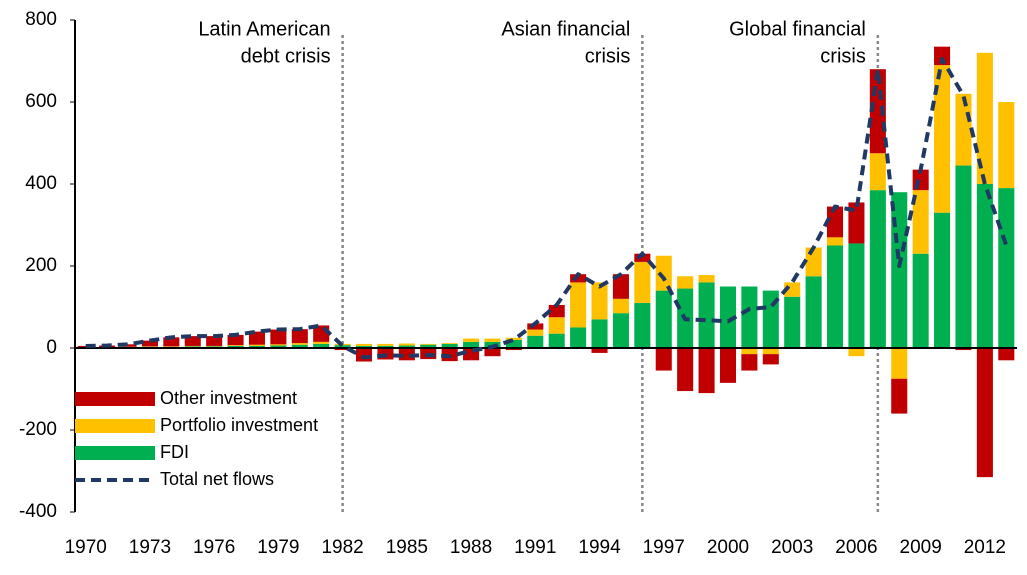  Describe the element at coordinates (86, 547) in the screenshot. I see `x-tick-label: 1970` at that location.